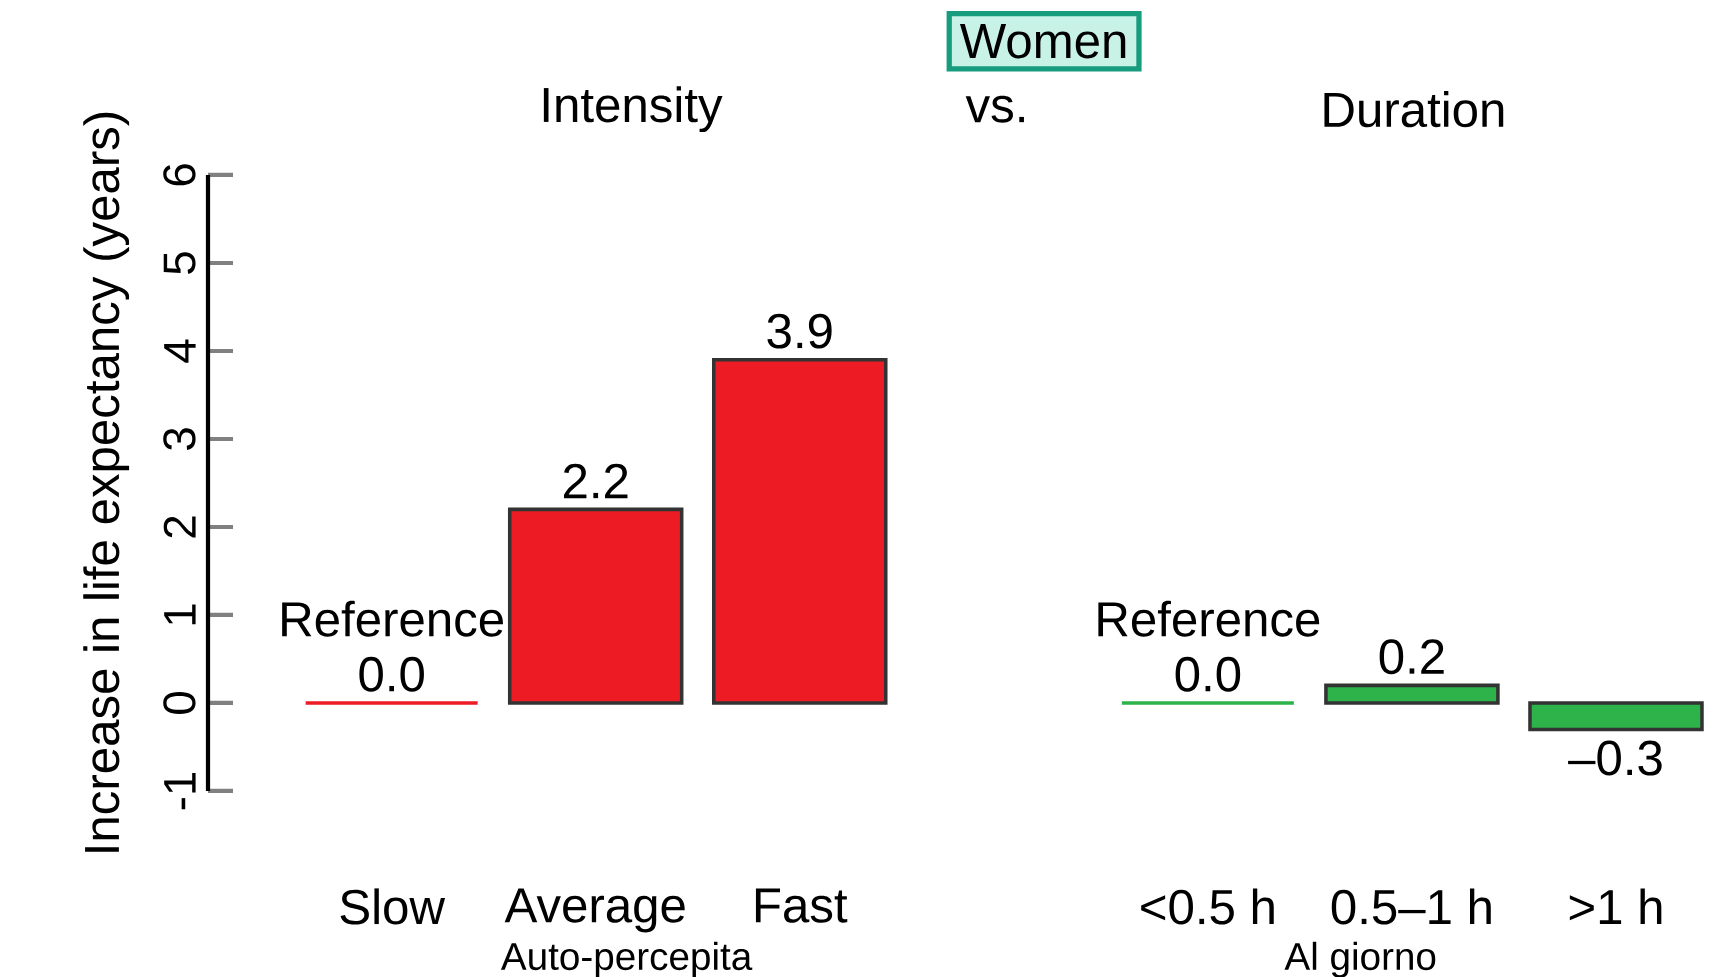  Describe the element at coordinates (106, 482) in the screenshot. I see `y-axis-title: Increase in life expectancy (years)` at that location.